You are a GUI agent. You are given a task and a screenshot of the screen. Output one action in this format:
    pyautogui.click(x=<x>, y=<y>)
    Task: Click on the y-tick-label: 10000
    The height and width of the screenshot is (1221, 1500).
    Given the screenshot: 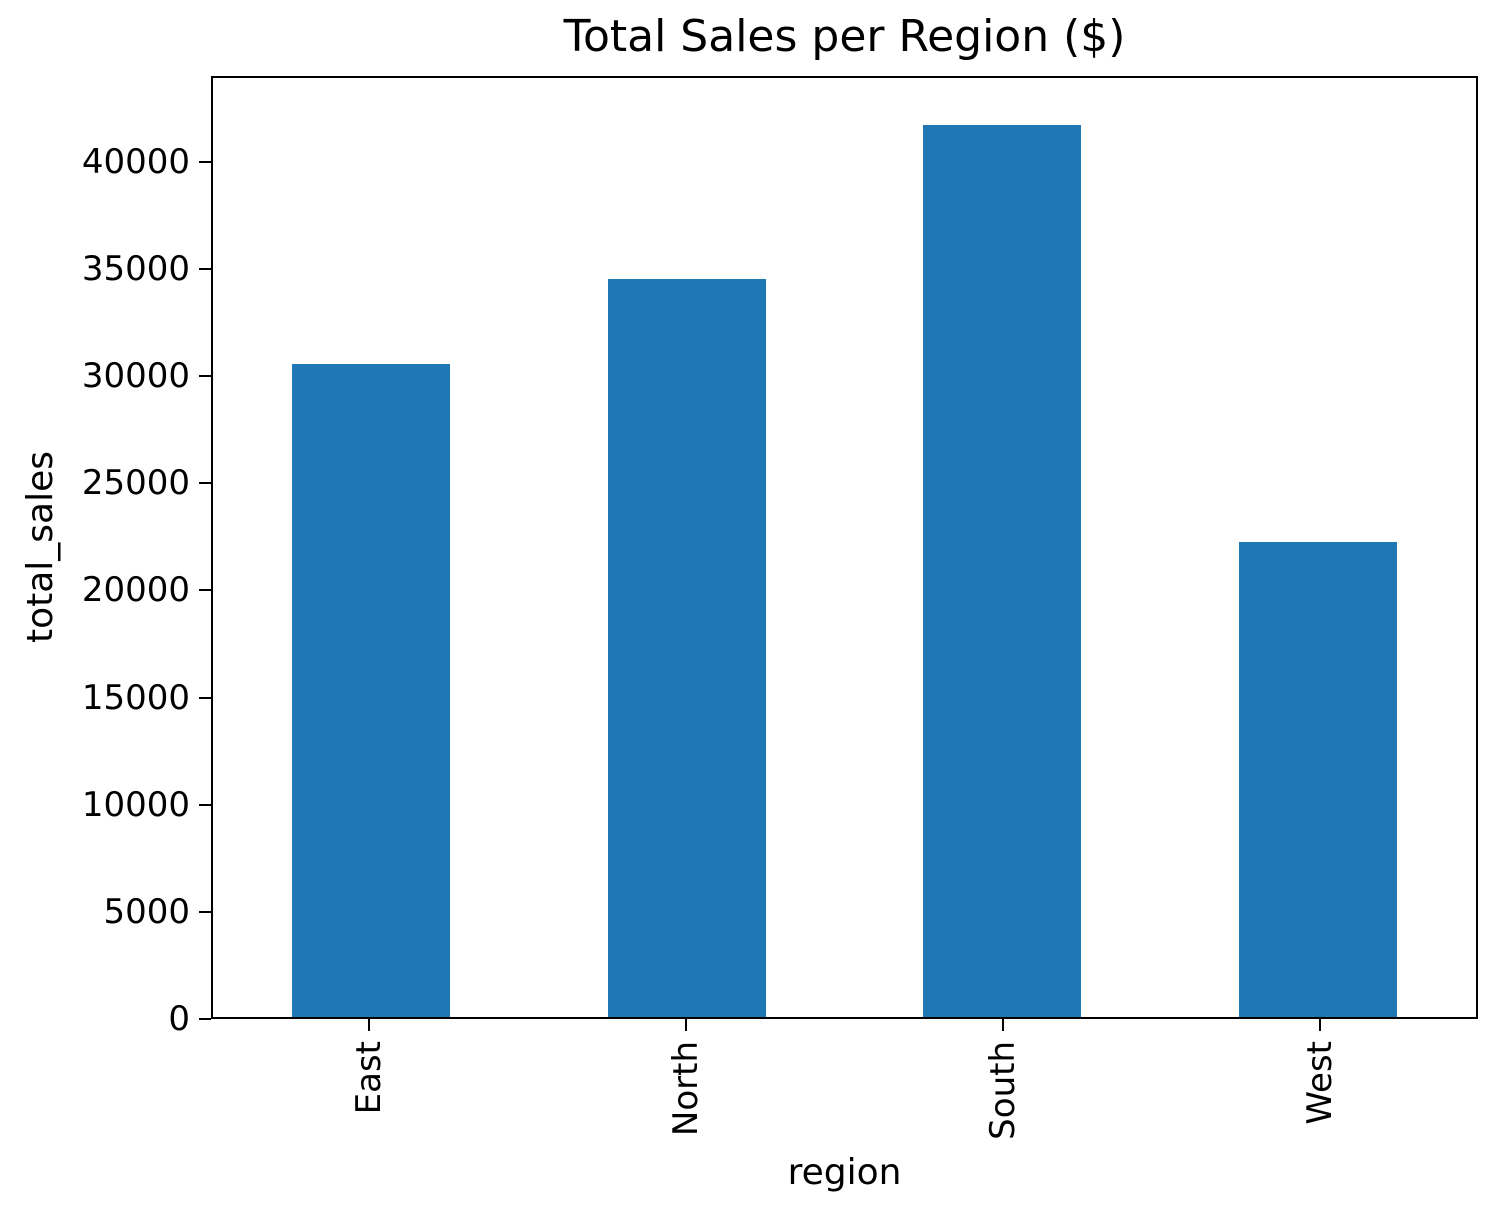 What is the action you would take?
    pyautogui.click(x=135, y=804)
    